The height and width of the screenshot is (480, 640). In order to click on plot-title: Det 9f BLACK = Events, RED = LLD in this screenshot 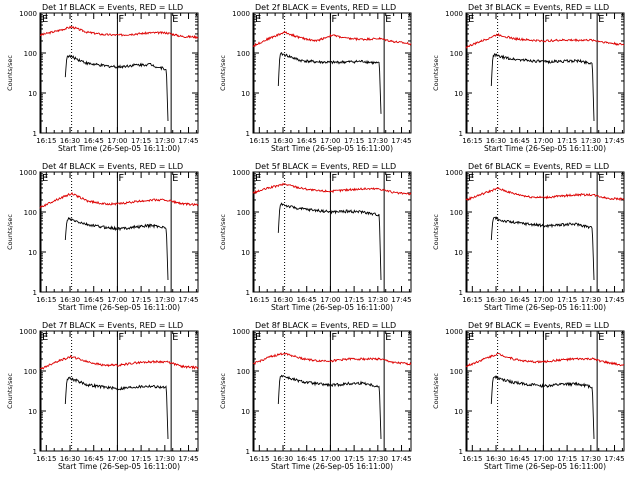, I will do `click(538, 325)`.